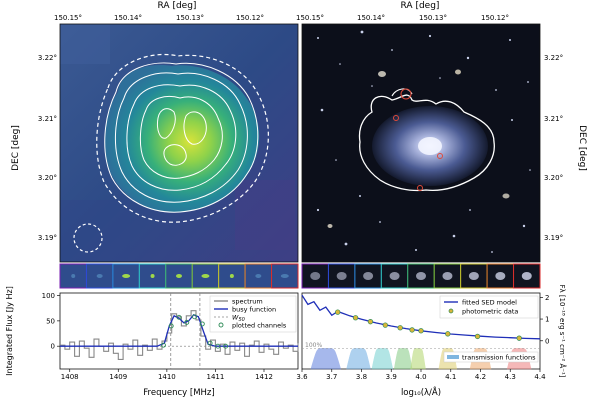 Image resolution: width=600 pixels, height=400 pixels. Describe the element at coordinates (310, 18) in the screenshot. I see `ra-tick-right-0: 150.15°` at that location.